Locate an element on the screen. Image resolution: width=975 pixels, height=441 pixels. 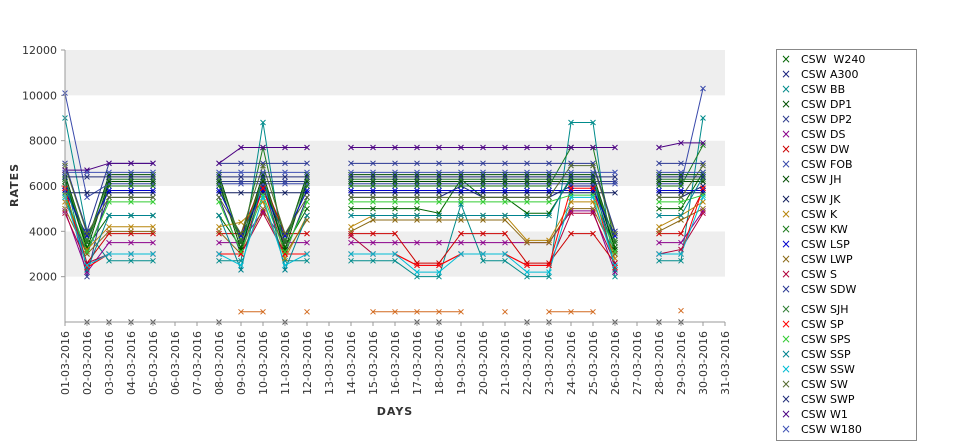
legend-label: CSW SP is located at coordinates (822, 324).